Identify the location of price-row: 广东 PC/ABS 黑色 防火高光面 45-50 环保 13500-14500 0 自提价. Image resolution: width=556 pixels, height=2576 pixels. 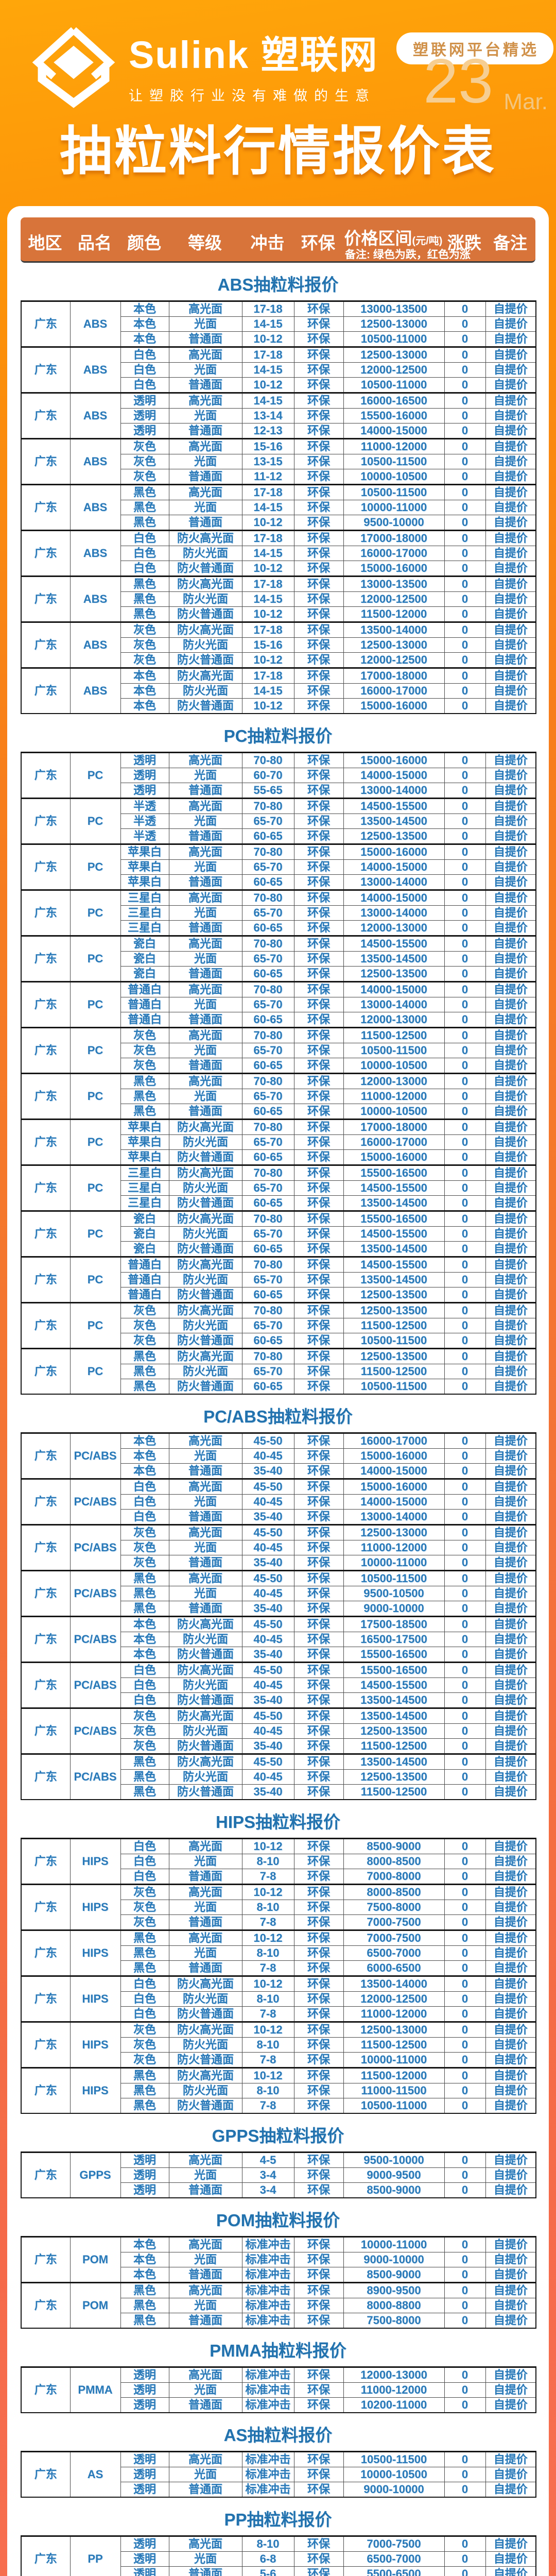
(278, 1776).